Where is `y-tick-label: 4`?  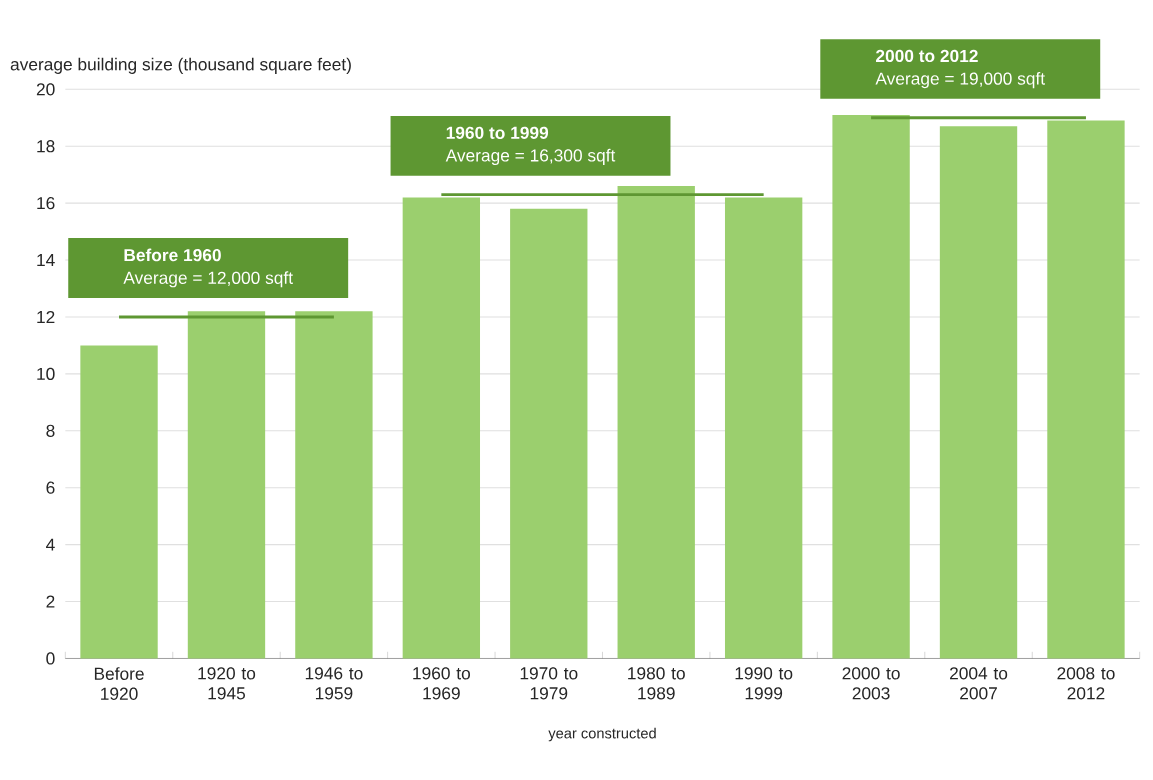
y-tick-label: 4 is located at coordinates (50, 544).